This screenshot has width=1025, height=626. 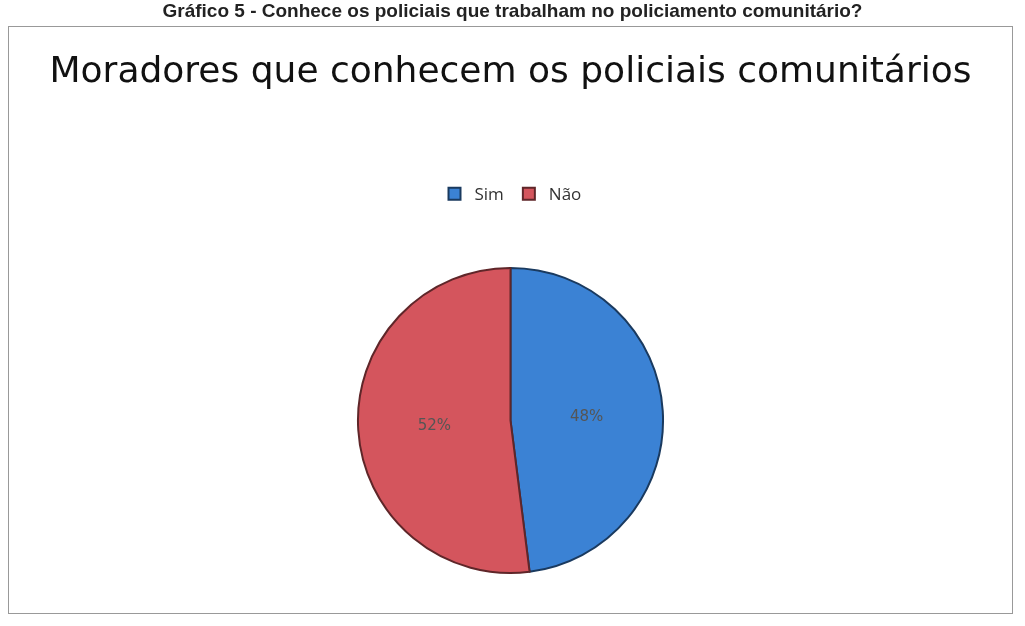 I want to click on legend-label: Não, so click(x=565, y=194).